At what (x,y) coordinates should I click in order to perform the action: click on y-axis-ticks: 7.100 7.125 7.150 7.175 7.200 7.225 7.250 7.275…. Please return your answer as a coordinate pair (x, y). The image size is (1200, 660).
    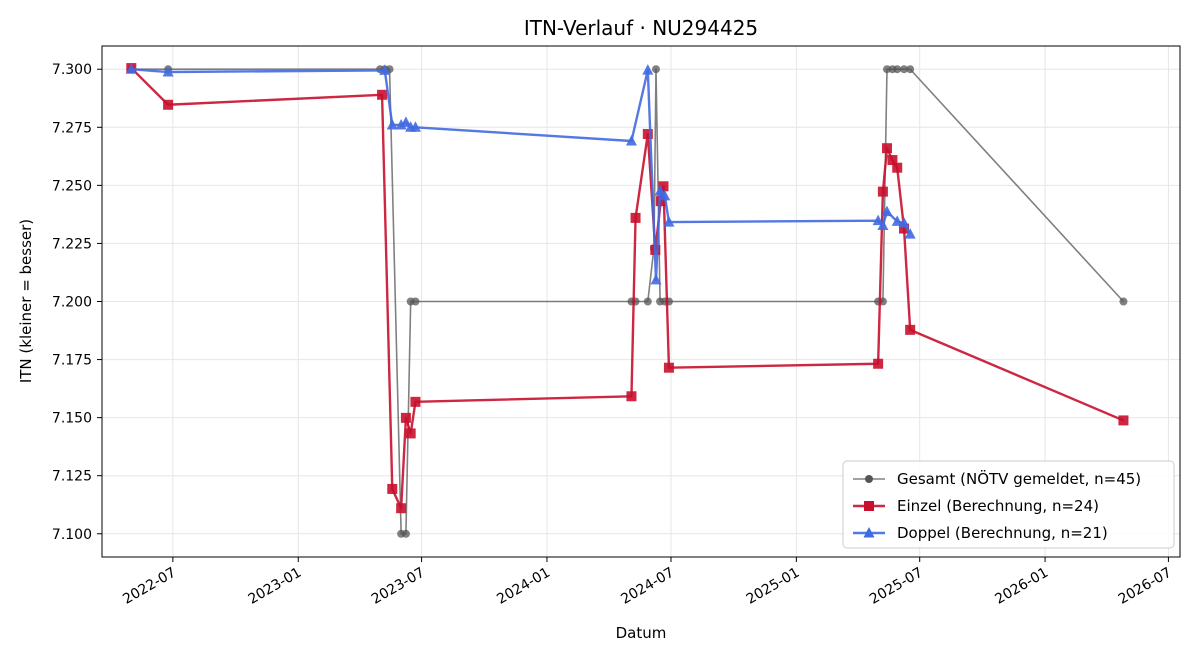
    Looking at the image, I should click on (77, 302).